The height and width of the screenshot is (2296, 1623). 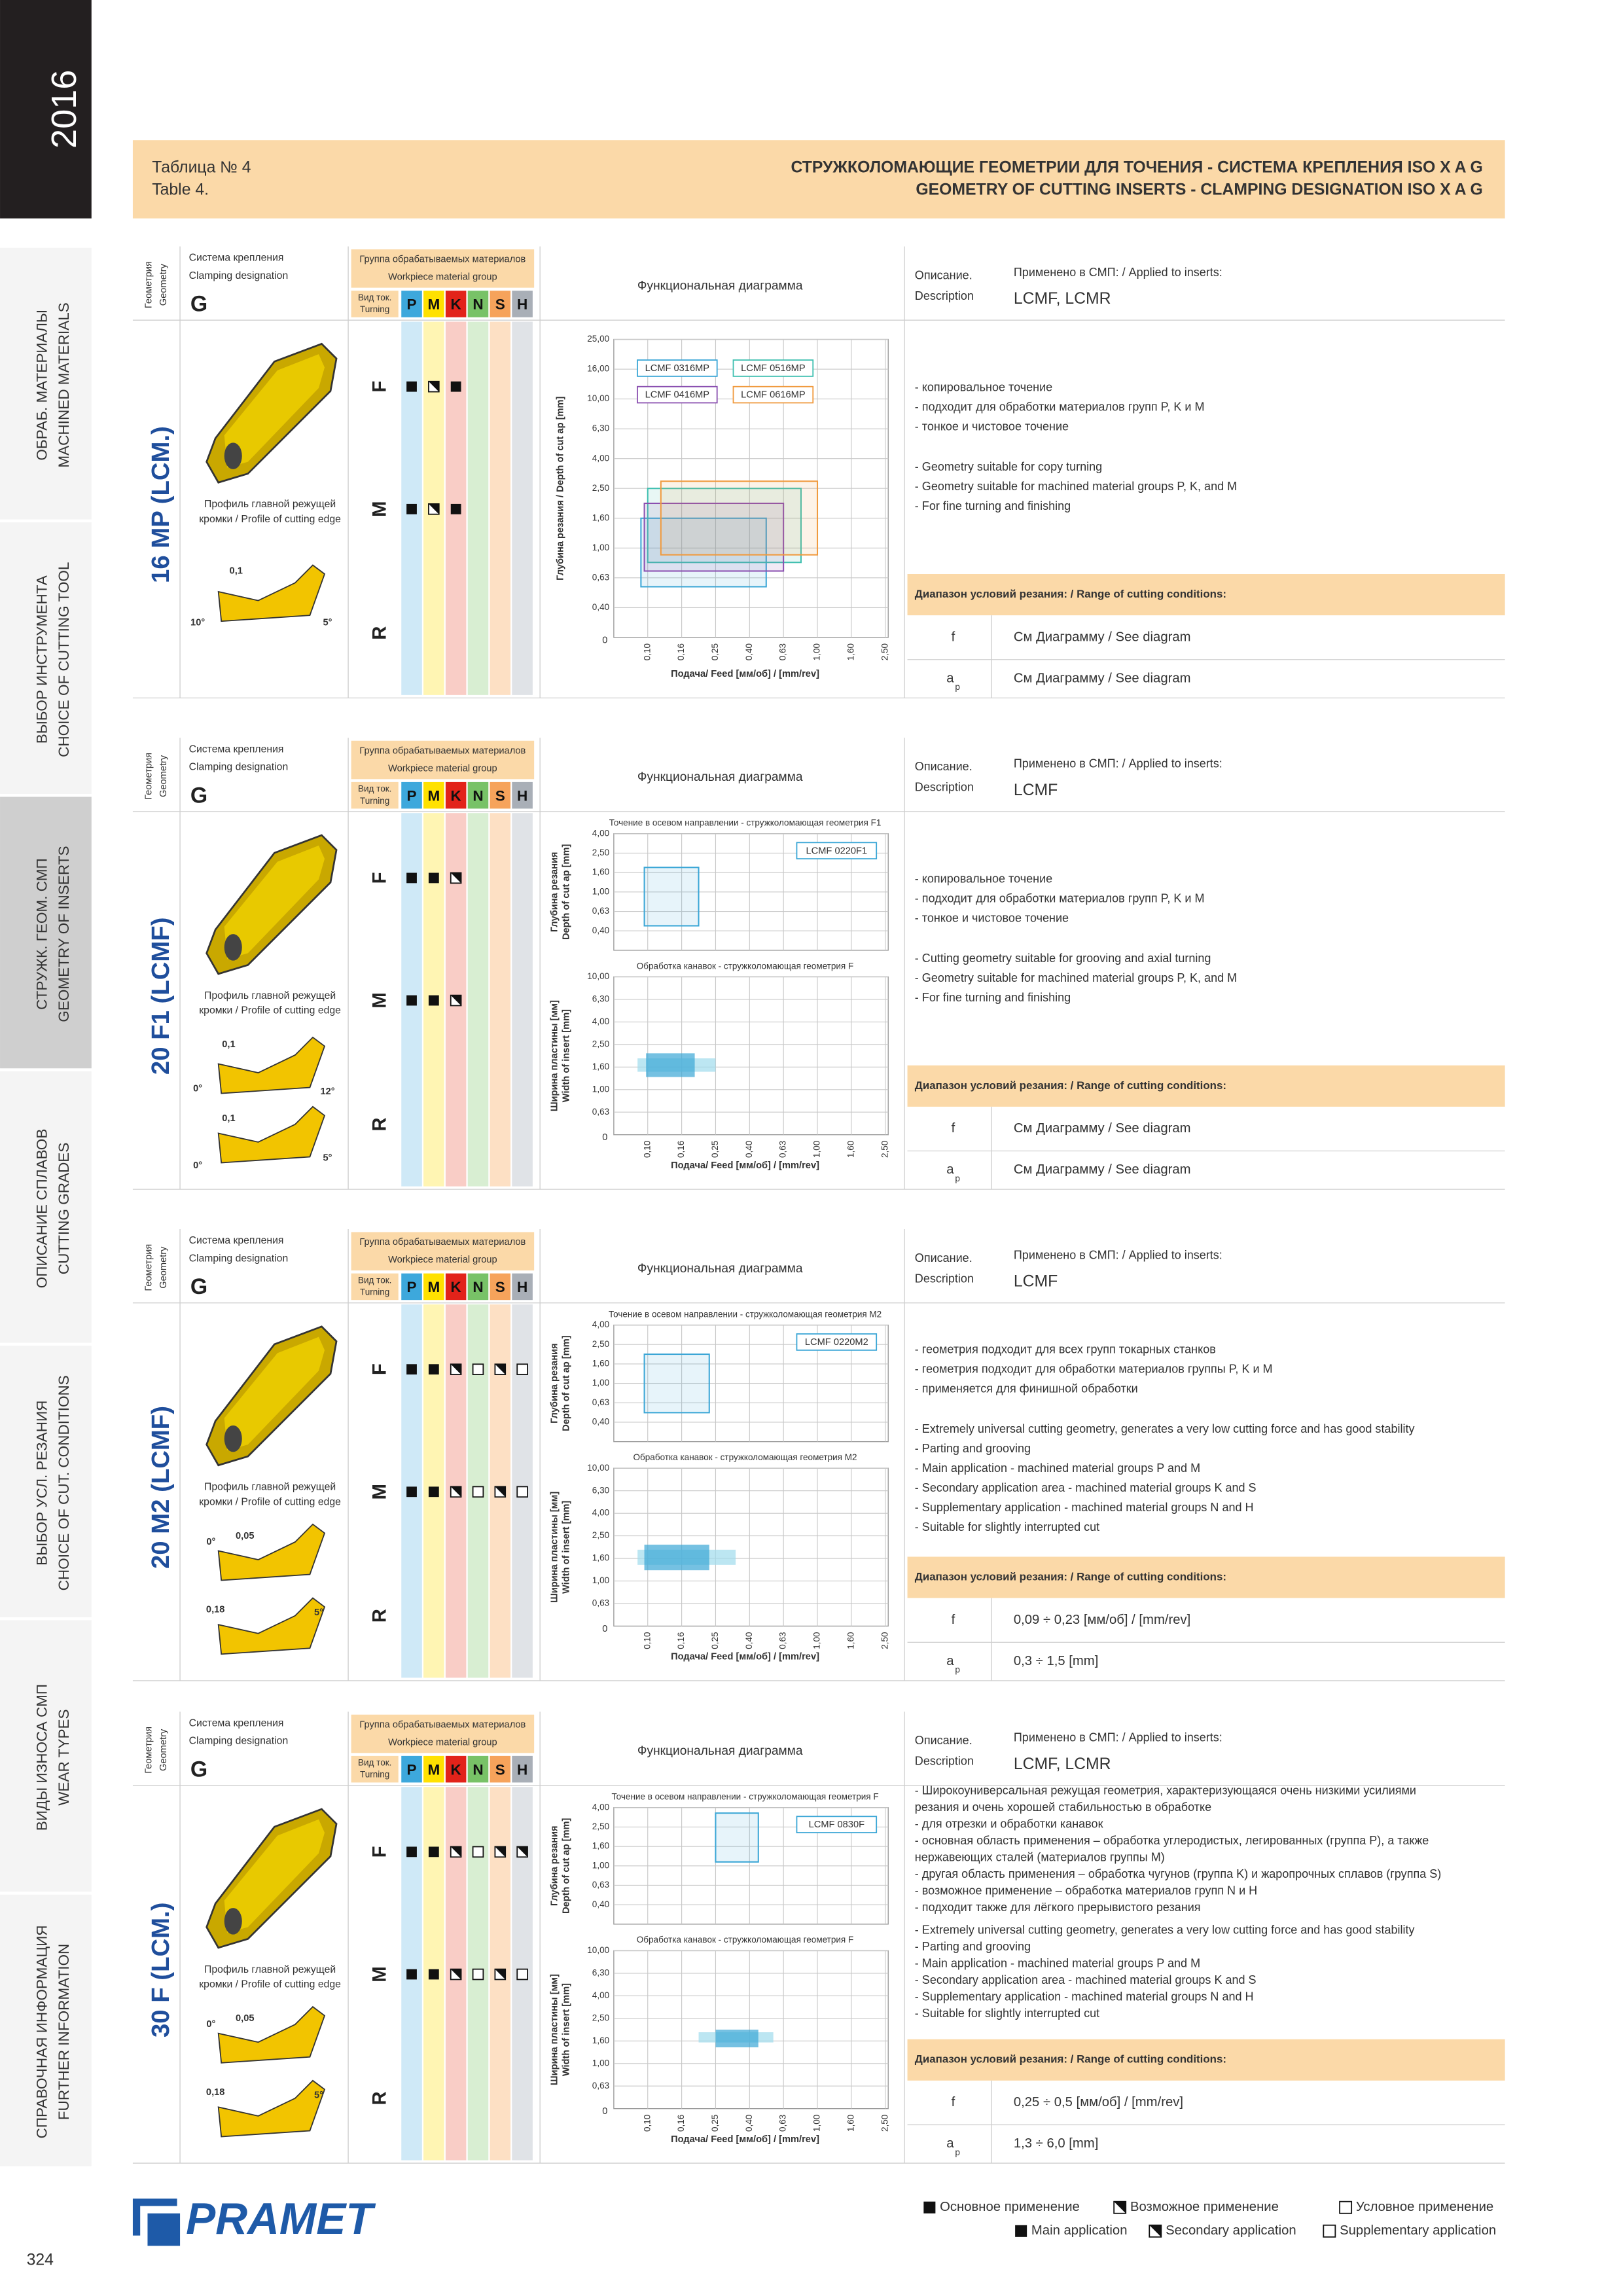 What do you see at coordinates (745, 1165) in the screenshot?
I see `x-axis-label: Подача/ Feed [мм/об] / [mm/rev]` at bounding box center [745, 1165].